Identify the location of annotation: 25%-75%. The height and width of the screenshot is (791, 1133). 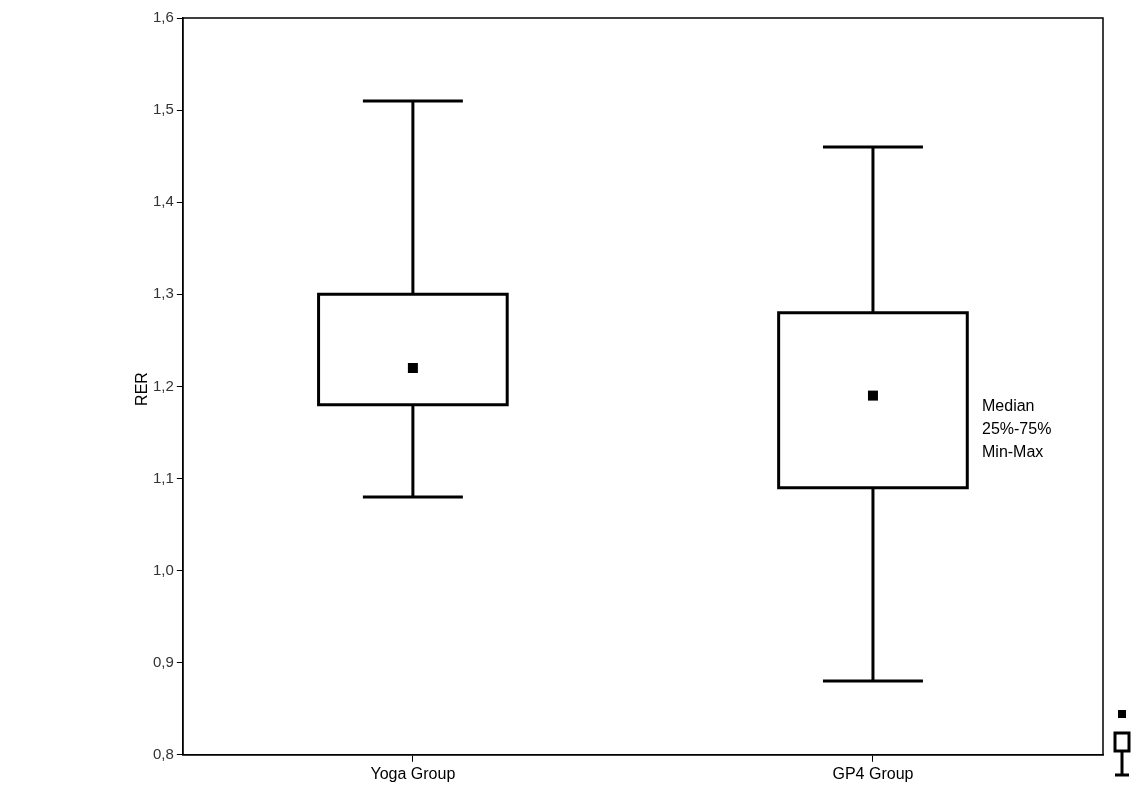
(1017, 429).